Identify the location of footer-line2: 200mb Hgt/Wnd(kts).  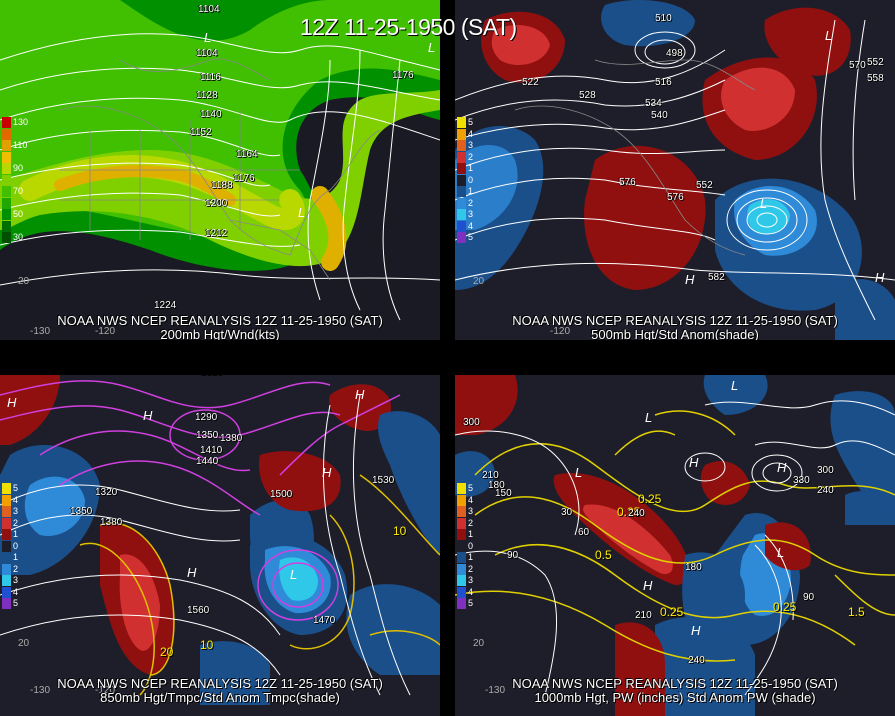
(220, 334).